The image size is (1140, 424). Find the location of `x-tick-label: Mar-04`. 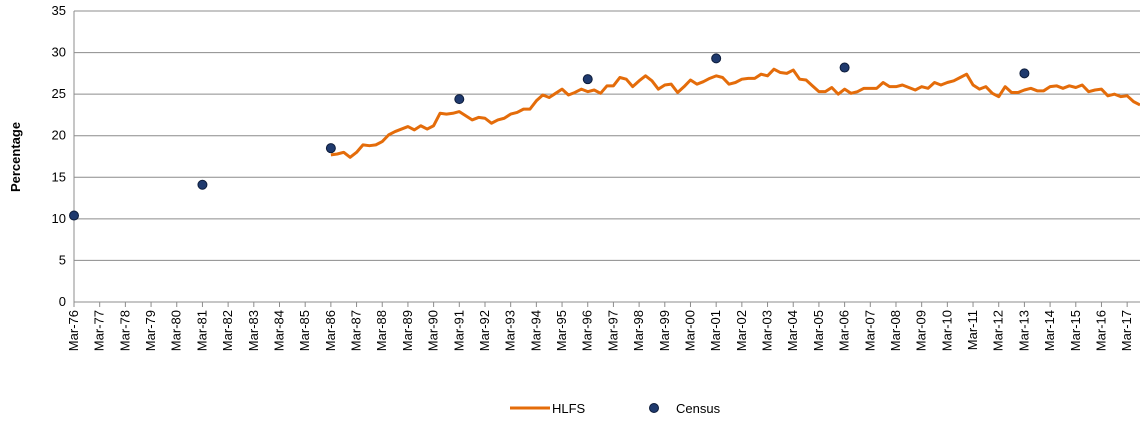

x-tick-label: Mar-04 is located at coordinates (792, 330).